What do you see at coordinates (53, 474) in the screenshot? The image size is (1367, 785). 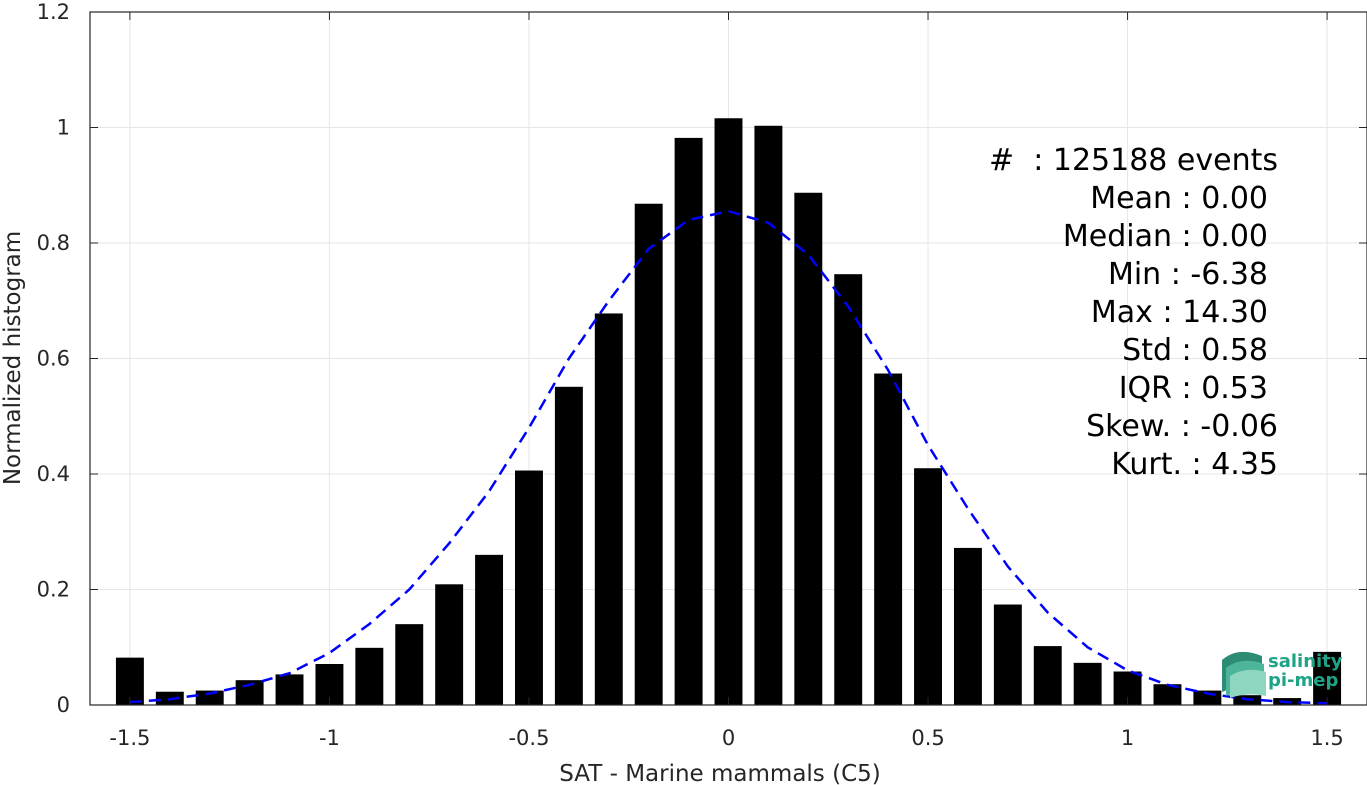 I see `y-tick-label: 0.4` at bounding box center [53, 474].